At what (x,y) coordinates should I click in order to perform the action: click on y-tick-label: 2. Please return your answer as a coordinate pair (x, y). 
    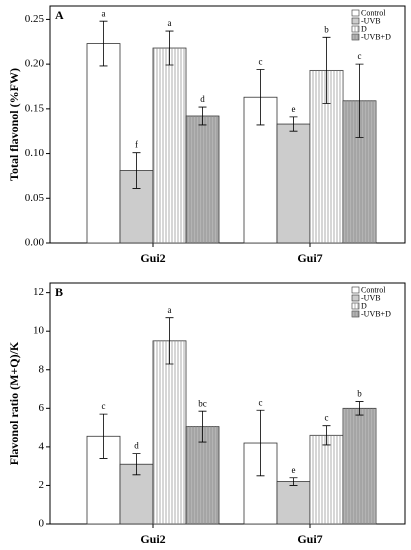
    Looking at the image, I should click on (42, 485).